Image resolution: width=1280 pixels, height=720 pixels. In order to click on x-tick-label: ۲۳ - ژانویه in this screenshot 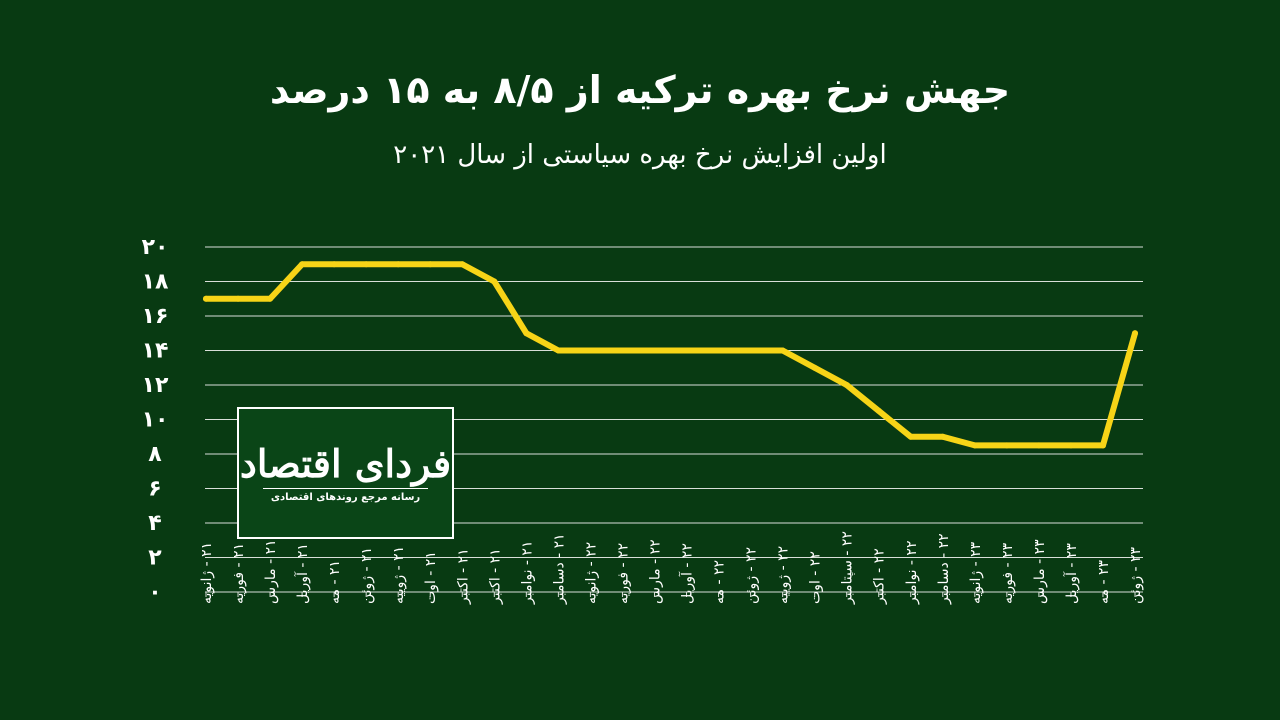, I will do `click(976, 572)`.